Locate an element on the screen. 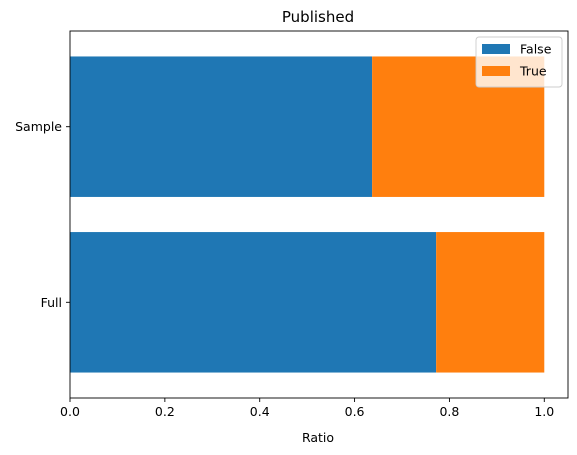 This screenshot has width=577, height=455. x-tick-label: 0.8 is located at coordinates (449, 411).